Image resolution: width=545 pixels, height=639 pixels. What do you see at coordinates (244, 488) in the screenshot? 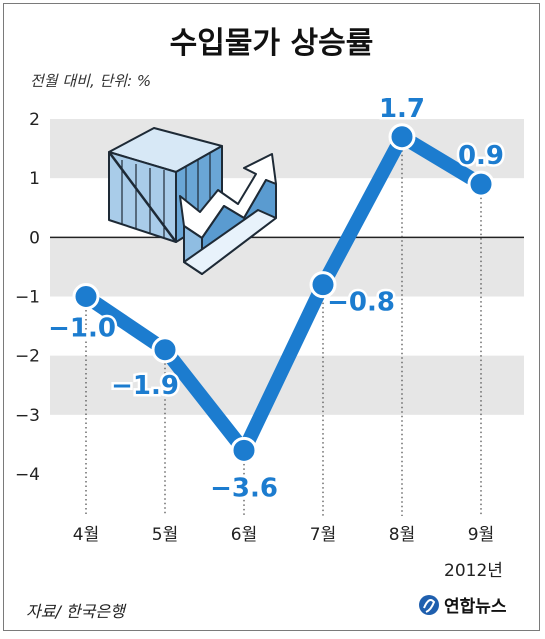
I see `data-label: −3.6` at bounding box center [244, 488].